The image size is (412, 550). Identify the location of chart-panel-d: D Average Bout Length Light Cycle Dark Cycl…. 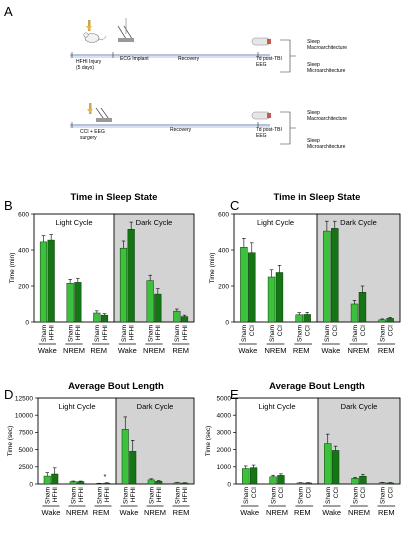
(99, 449).